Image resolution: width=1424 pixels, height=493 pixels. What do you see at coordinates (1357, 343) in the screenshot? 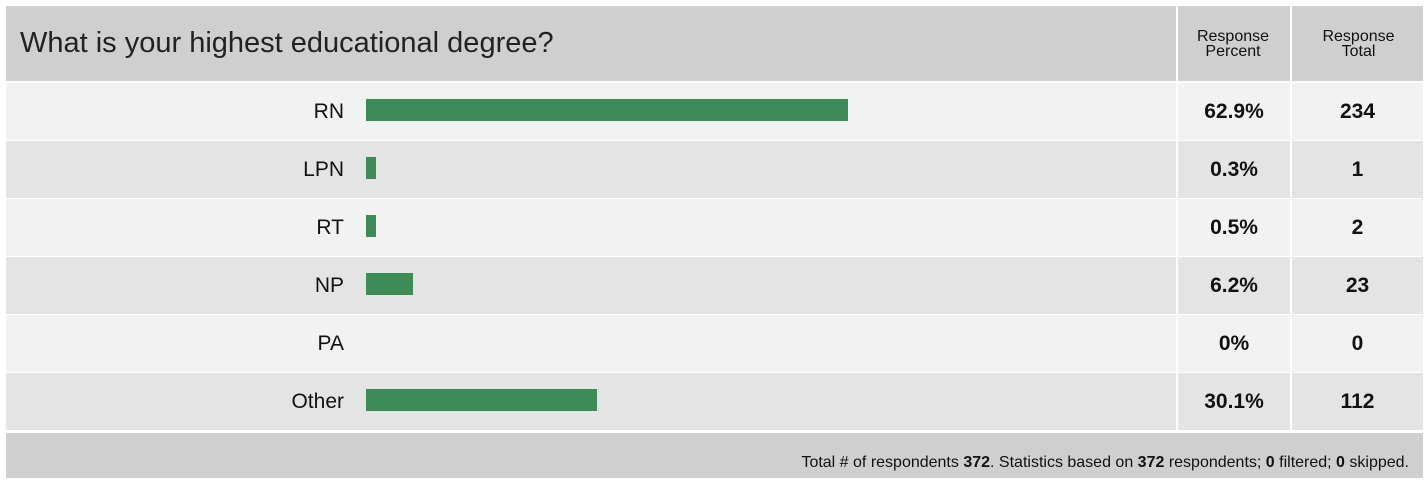
I see `response-total-value: 0` at bounding box center [1357, 343].